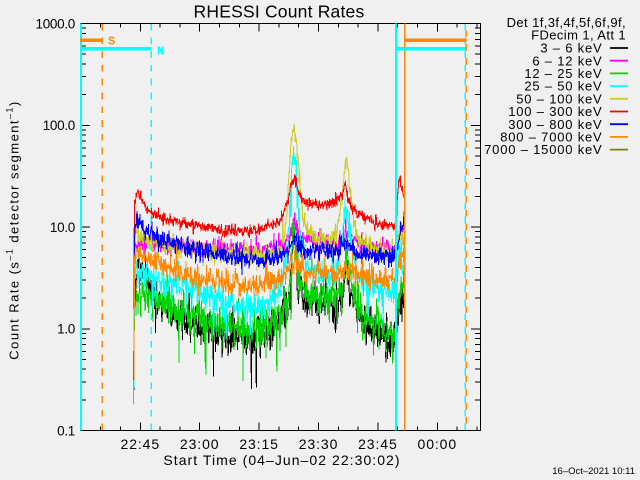  Describe the element at coordinates (438, 444) in the screenshot. I see `svg-text: 00:00` at that location.